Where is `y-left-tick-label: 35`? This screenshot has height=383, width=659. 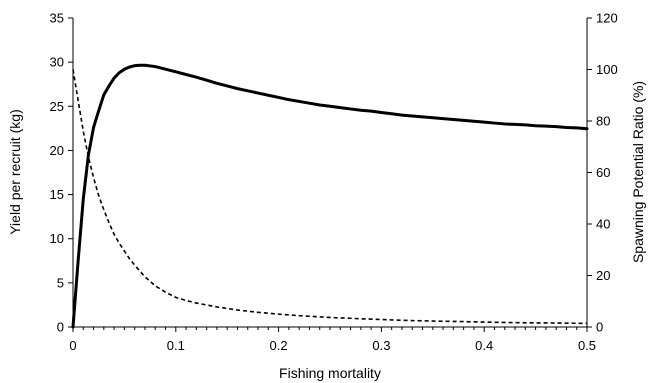 y-left-tick-label: 35 is located at coordinates (57, 18).